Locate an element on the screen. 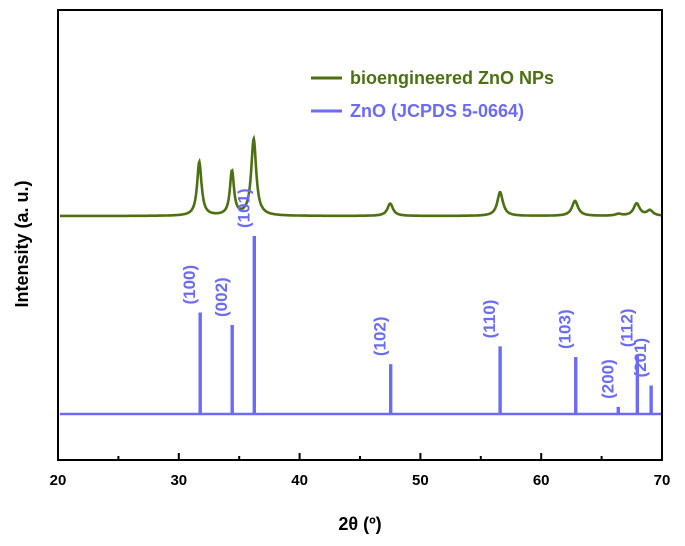  y-axis-title: Intensity (a. u.) is located at coordinates (22, 243).